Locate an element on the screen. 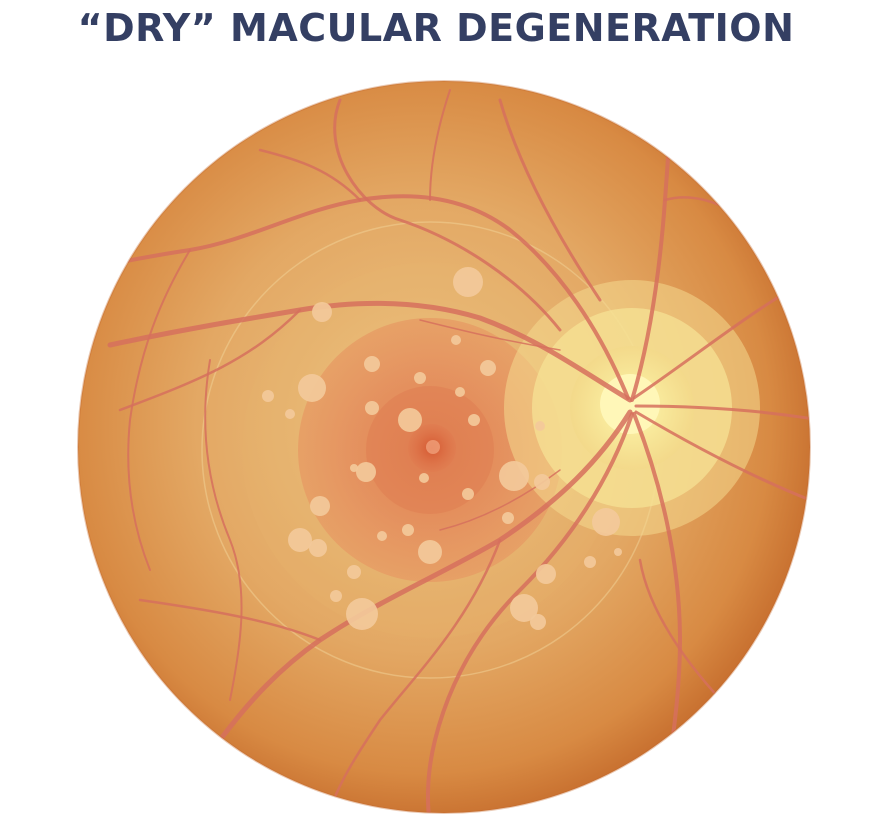 The height and width of the screenshot is (836, 872). fovea-center is located at coordinates (433, 447).